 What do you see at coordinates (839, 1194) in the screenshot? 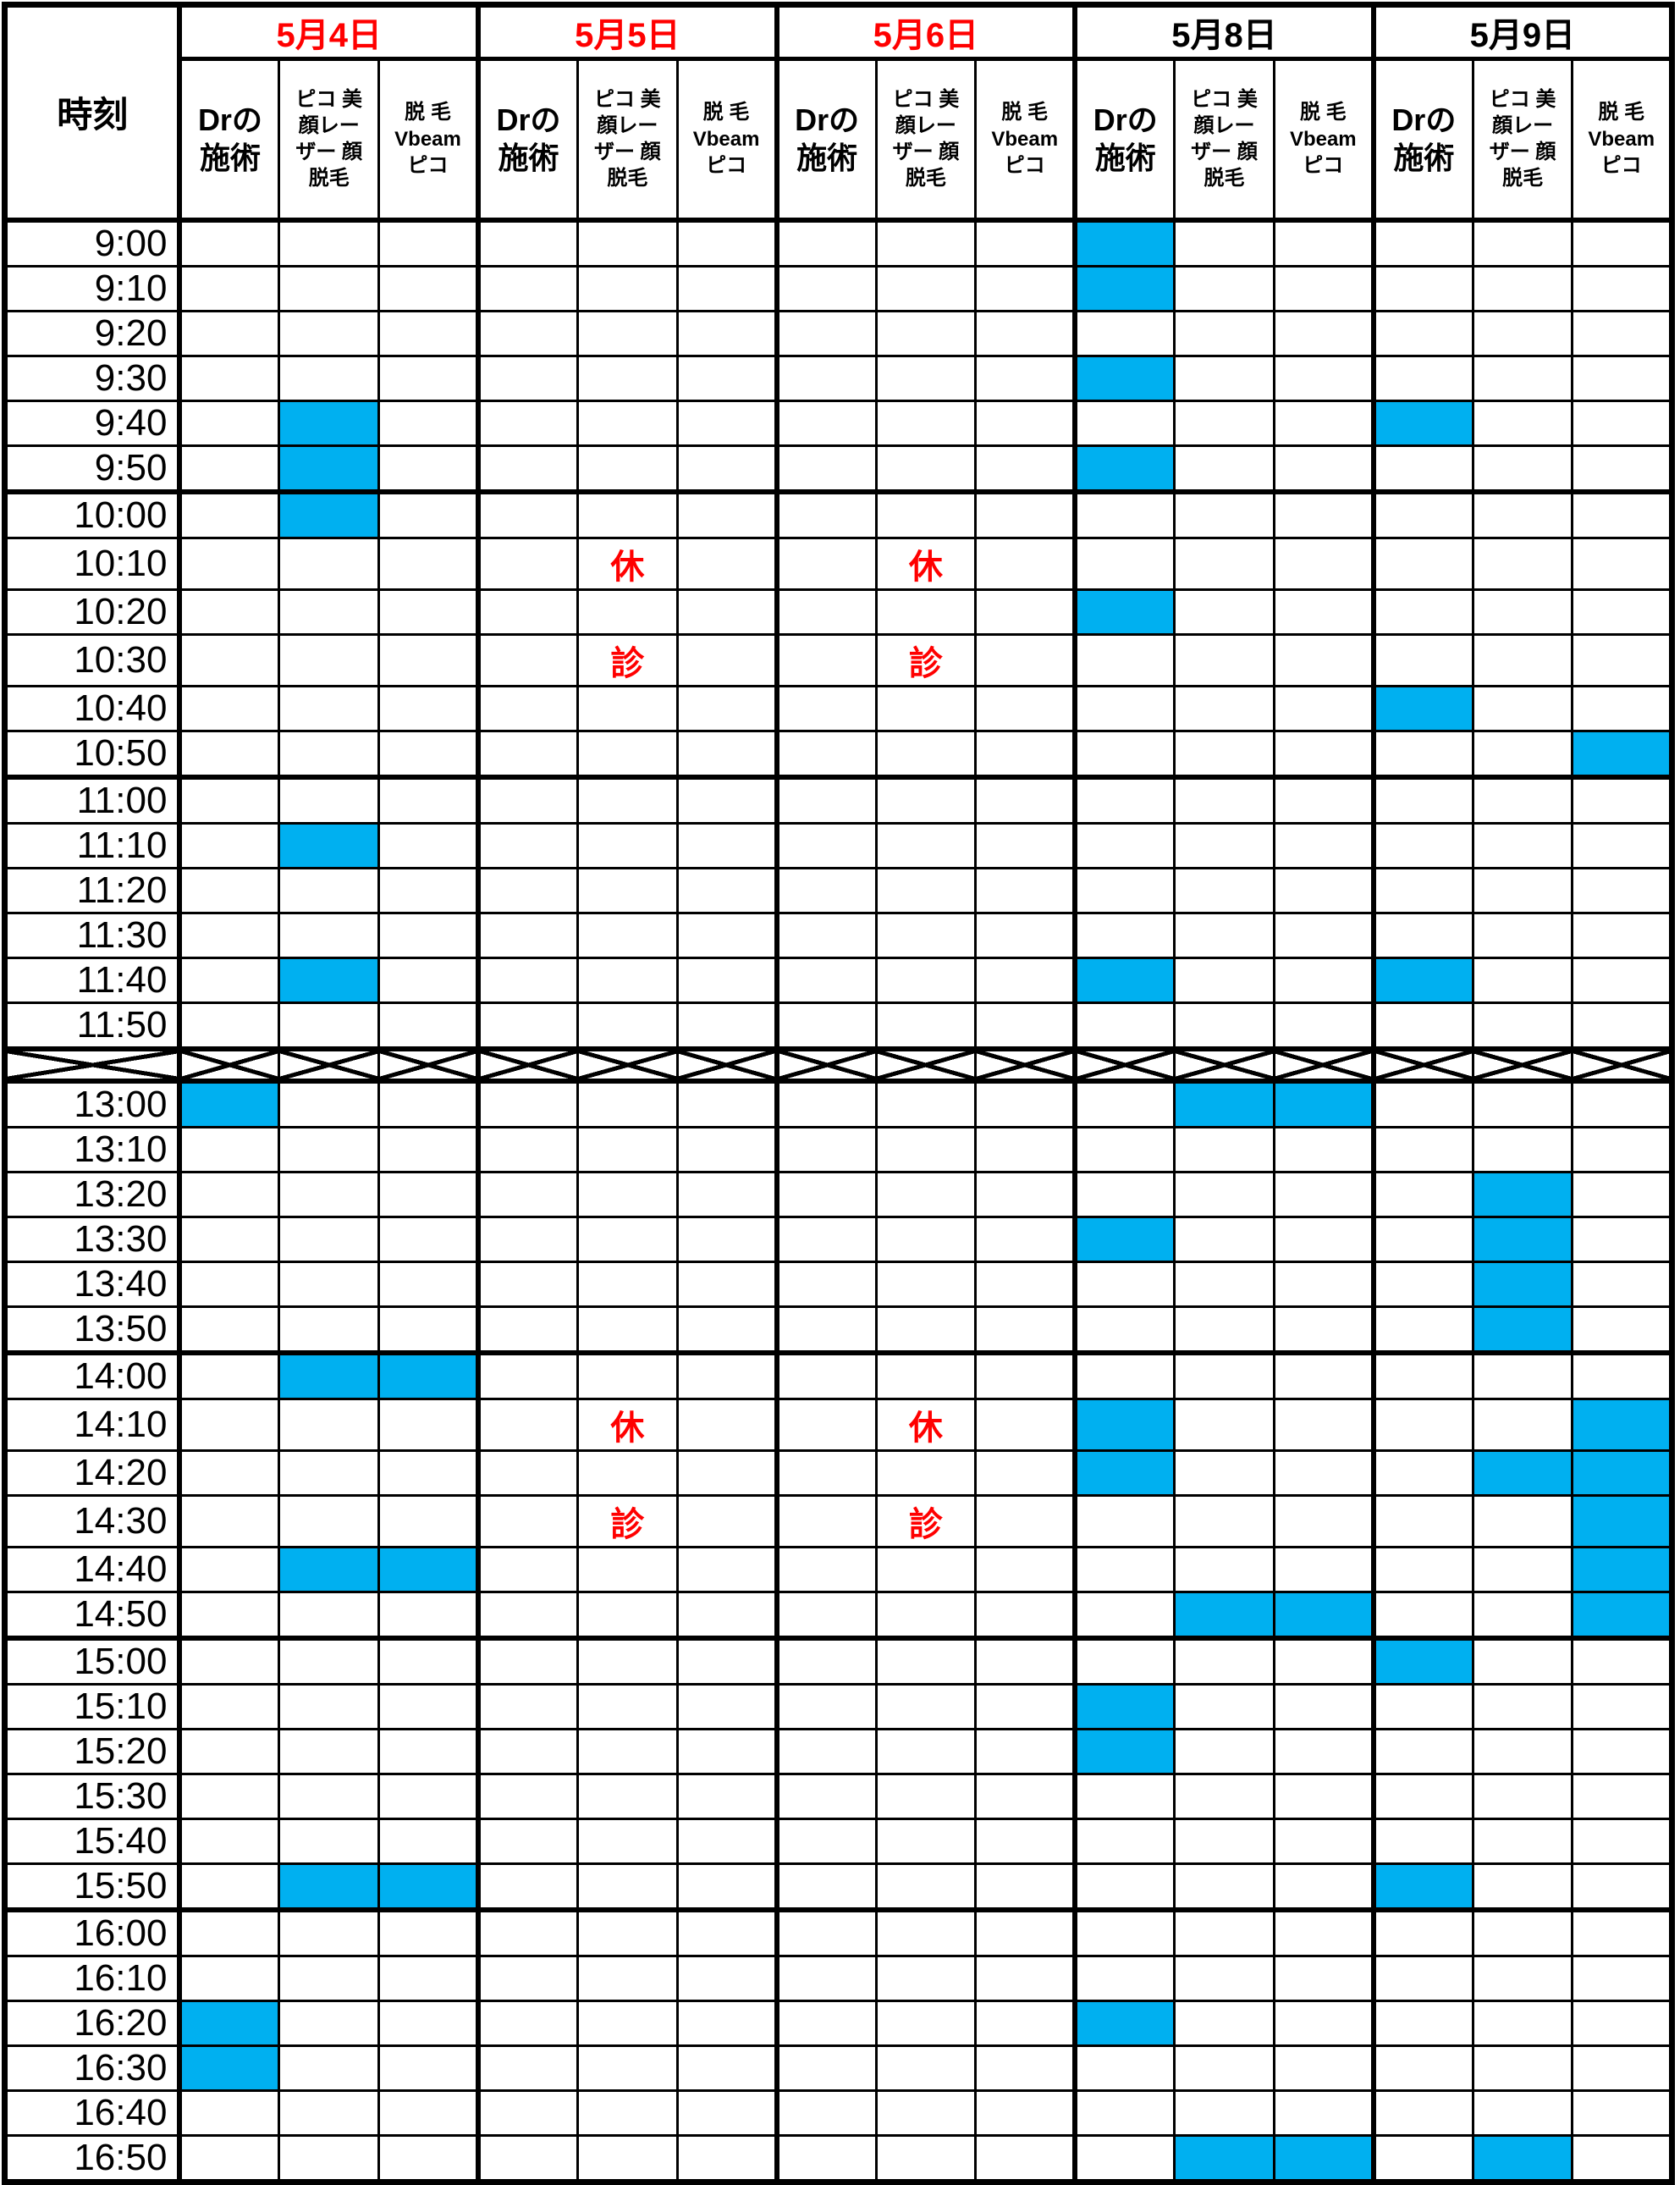
I see `schedule-row-13:20: 13:20` at bounding box center [839, 1194].